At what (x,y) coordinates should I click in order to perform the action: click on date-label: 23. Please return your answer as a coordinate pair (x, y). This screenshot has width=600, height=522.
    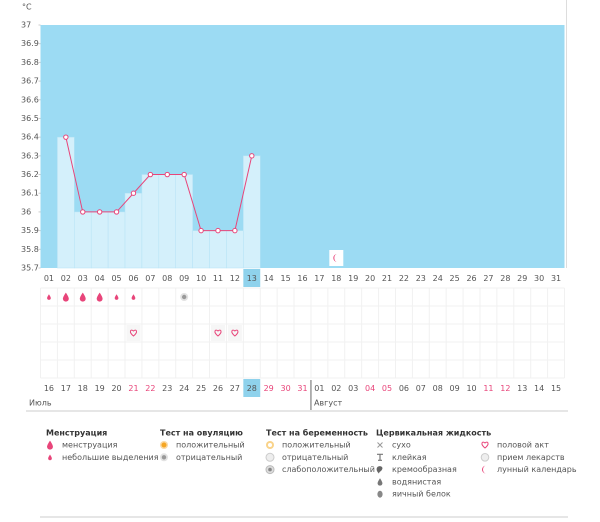
    Looking at the image, I should click on (167, 388).